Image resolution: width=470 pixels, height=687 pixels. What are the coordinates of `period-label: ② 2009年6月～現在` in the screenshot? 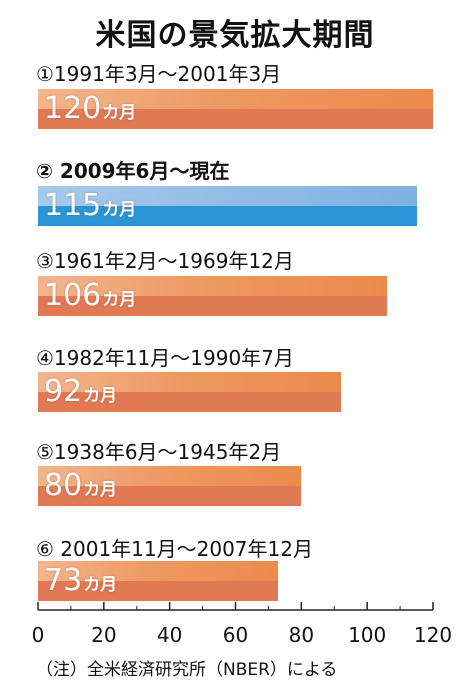 It's located at (133, 171).